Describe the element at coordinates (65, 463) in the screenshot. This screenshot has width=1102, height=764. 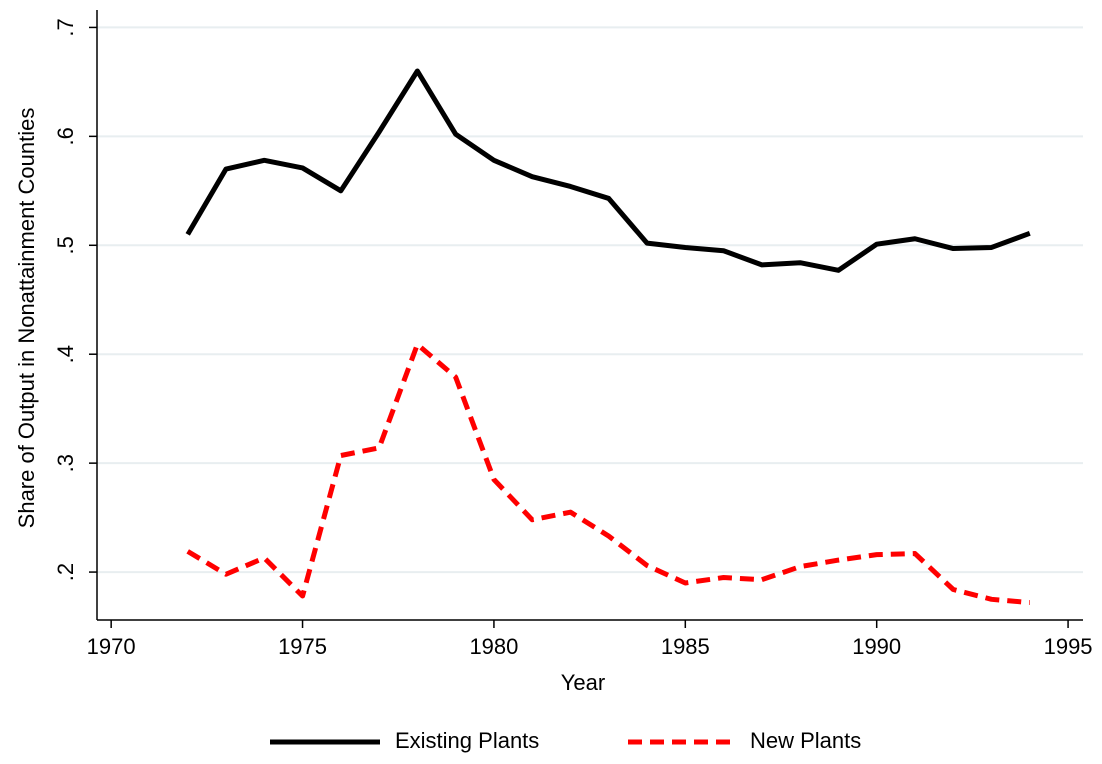
I see `y-tick-label: .3` at that location.